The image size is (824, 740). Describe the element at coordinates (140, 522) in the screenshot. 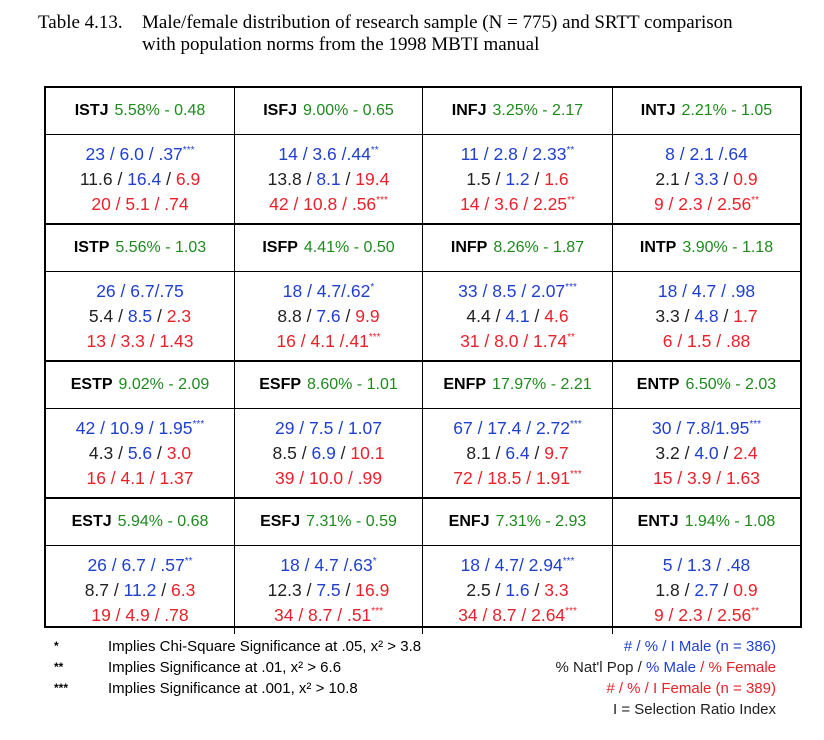

I see `type-header-cell: ESTJ 5.94% - 0.68` at that location.